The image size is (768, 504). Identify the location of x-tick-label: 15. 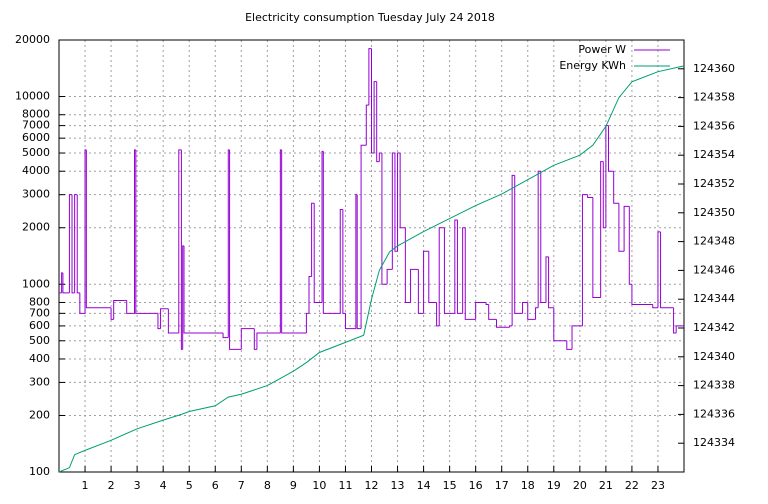
(450, 485).